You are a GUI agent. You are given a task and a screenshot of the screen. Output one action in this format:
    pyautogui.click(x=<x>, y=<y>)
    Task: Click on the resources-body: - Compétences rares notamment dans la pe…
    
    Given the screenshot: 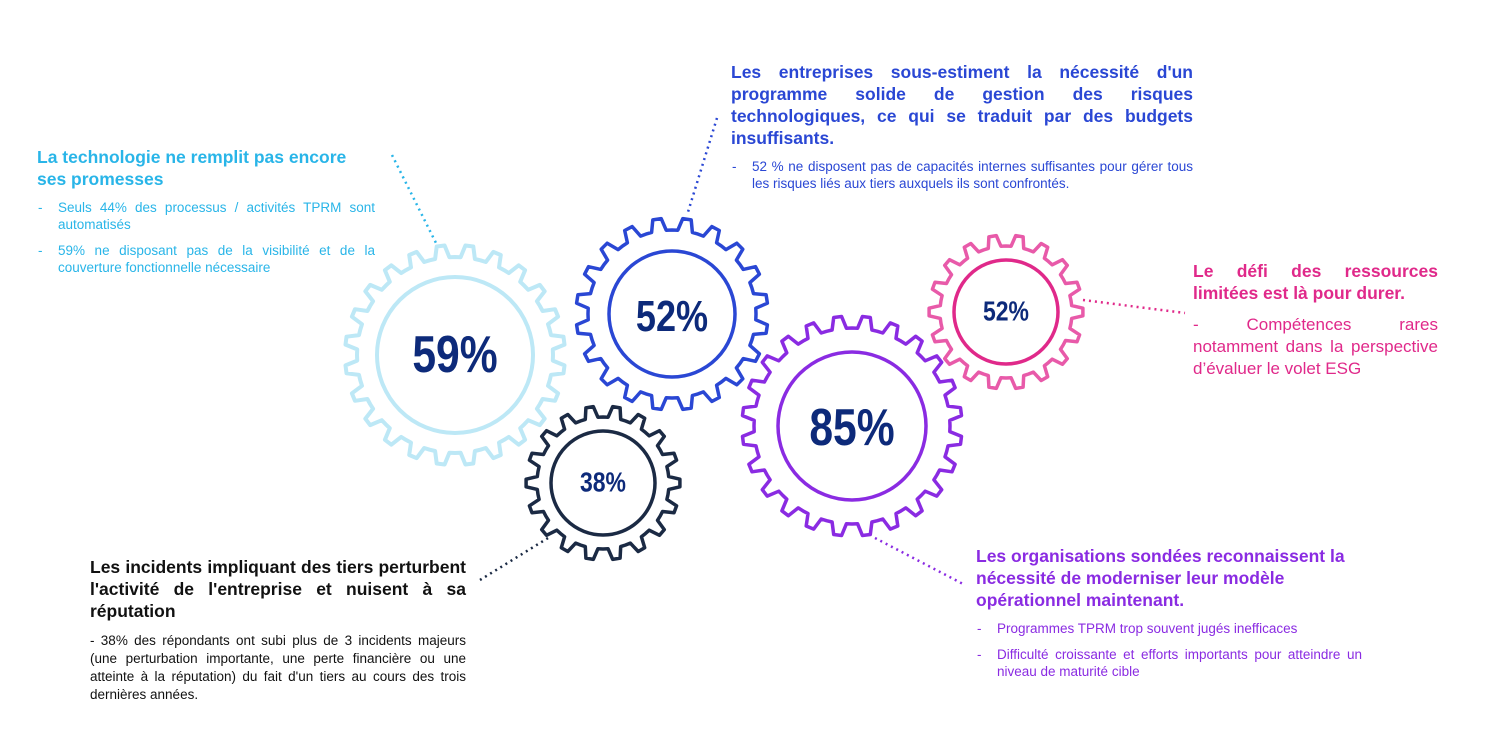 What is the action you would take?
    pyautogui.click(x=1315, y=346)
    